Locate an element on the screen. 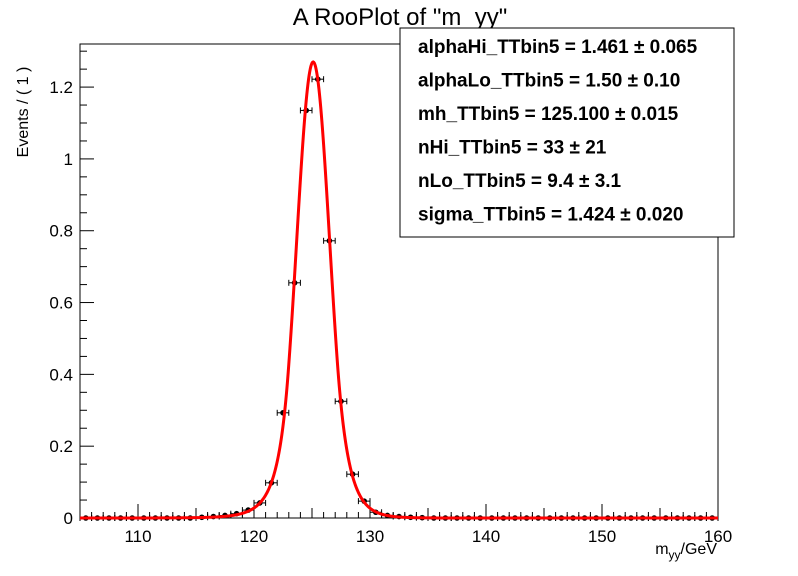  x-tick-label: 130 is located at coordinates (370, 536).